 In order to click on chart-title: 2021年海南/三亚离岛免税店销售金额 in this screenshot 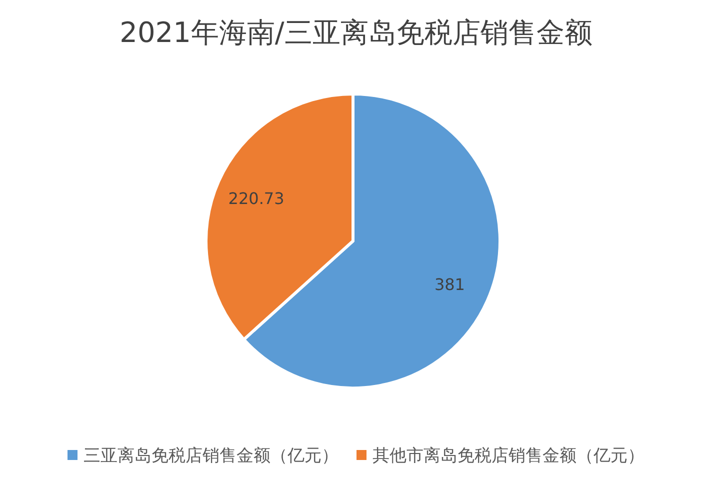, I will do `click(356, 32)`.